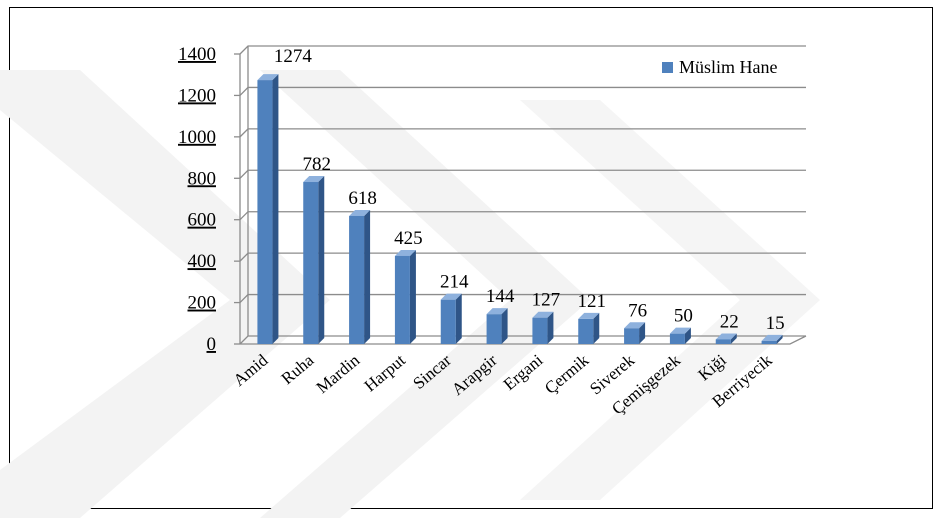 The image size is (944, 518). What do you see at coordinates (197, 137) in the screenshot?
I see `y-tick-label: 1000` at bounding box center [197, 137].